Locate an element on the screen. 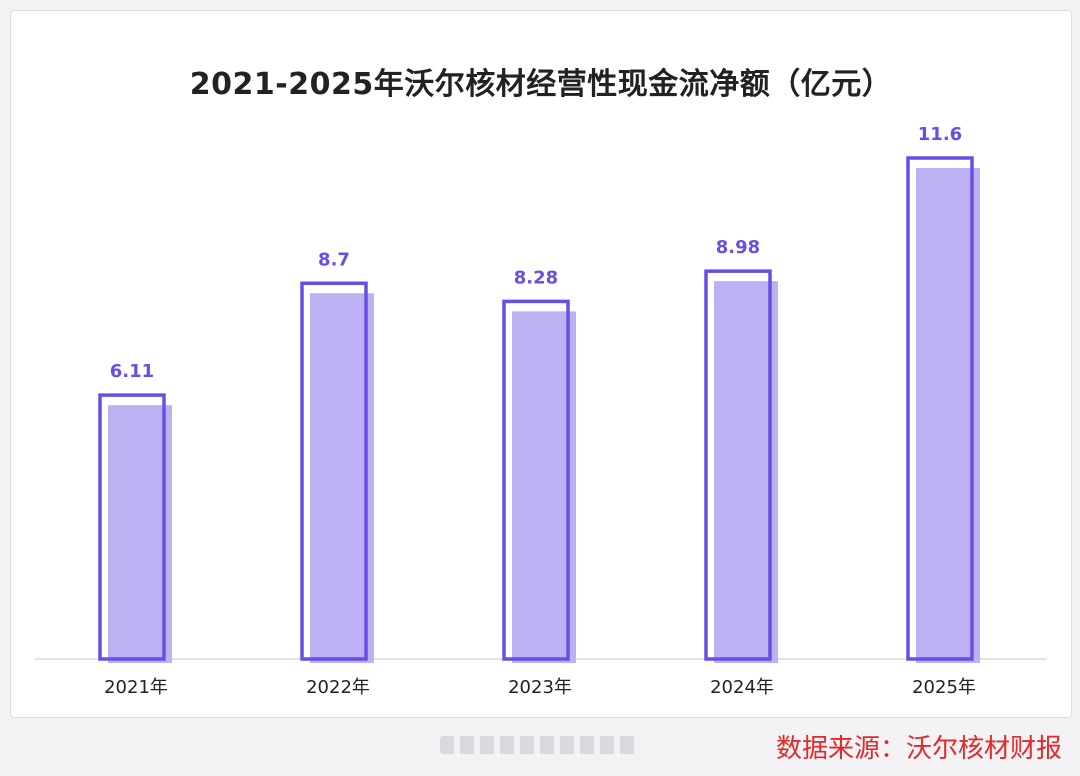 The image size is (1080, 776). x-tick-label: 2023年 is located at coordinates (540, 687).